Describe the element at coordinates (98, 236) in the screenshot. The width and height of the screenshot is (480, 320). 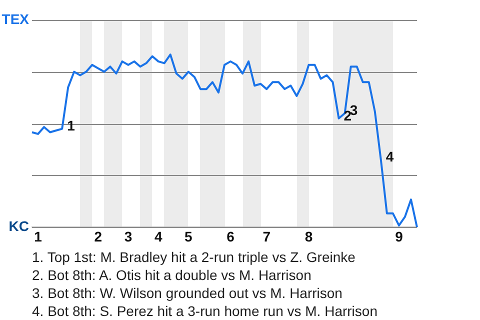
I see `x-tick-label: 2` at that location.